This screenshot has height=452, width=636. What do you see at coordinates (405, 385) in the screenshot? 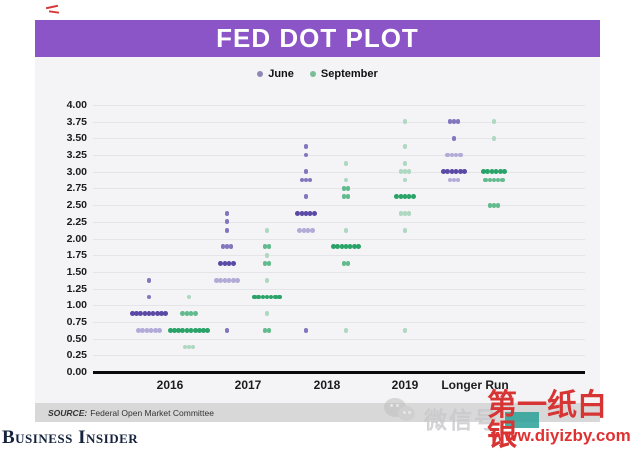
I see `x-axis-category-label: 2019` at bounding box center [405, 385].